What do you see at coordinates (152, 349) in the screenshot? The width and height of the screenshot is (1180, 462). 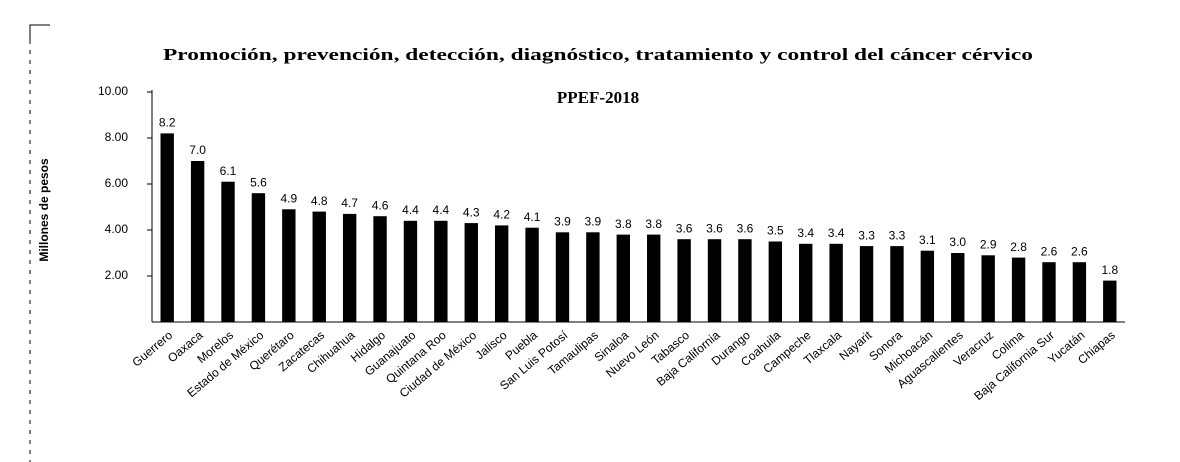 I see `x-tick-label: Guerrero` at bounding box center [152, 349].